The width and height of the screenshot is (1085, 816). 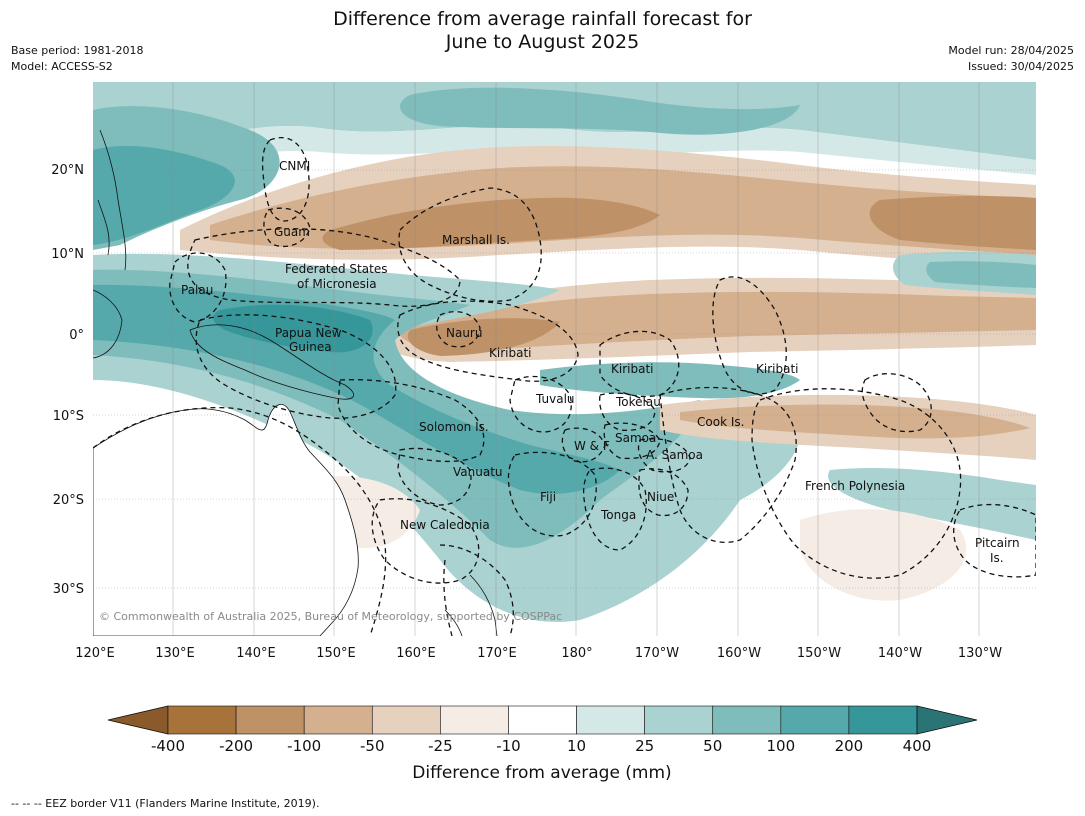 What do you see at coordinates (95, 653) in the screenshot?
I see `lon-label-120e: 120°E` at bounding box center [95, 653].